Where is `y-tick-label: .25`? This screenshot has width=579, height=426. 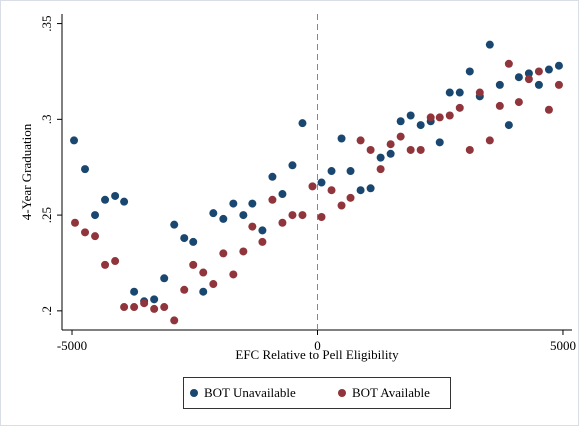
y-tick-label: .25 is located at coordinates (46, 215).